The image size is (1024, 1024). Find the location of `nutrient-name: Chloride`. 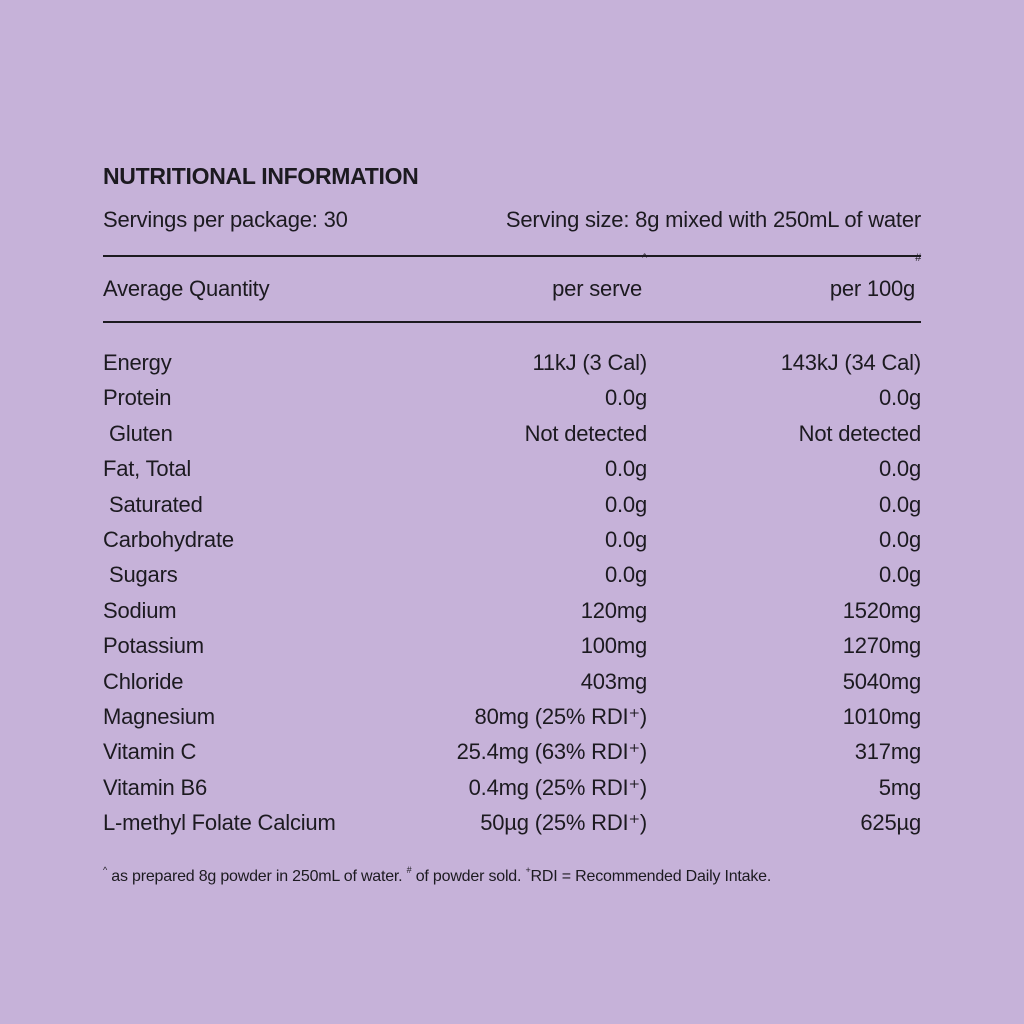

nutrient-name: Chloride is located at coordinates (143, 681).